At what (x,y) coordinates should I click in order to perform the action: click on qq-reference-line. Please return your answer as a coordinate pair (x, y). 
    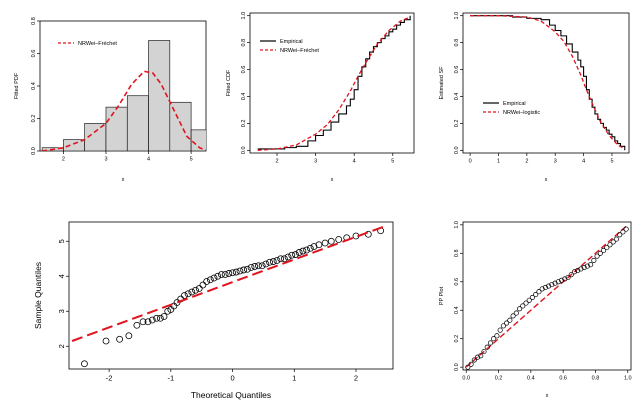
    Looking at the image, I should click on (229, 283).